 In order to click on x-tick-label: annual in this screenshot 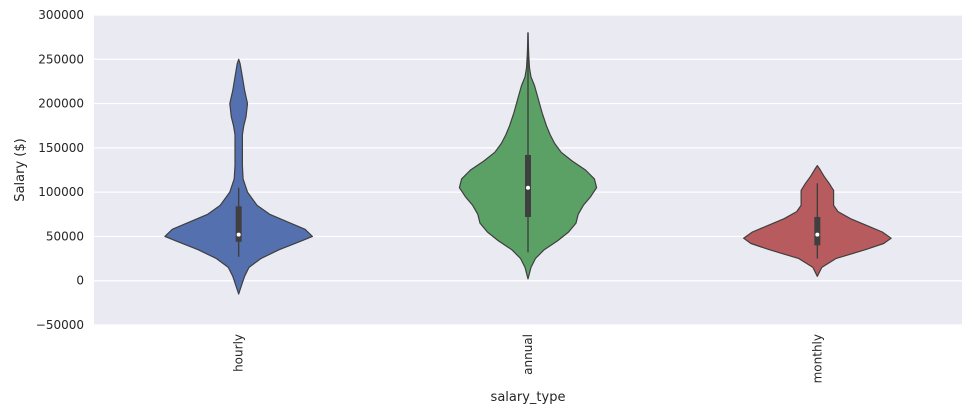, I will do `click(528, 354)`.